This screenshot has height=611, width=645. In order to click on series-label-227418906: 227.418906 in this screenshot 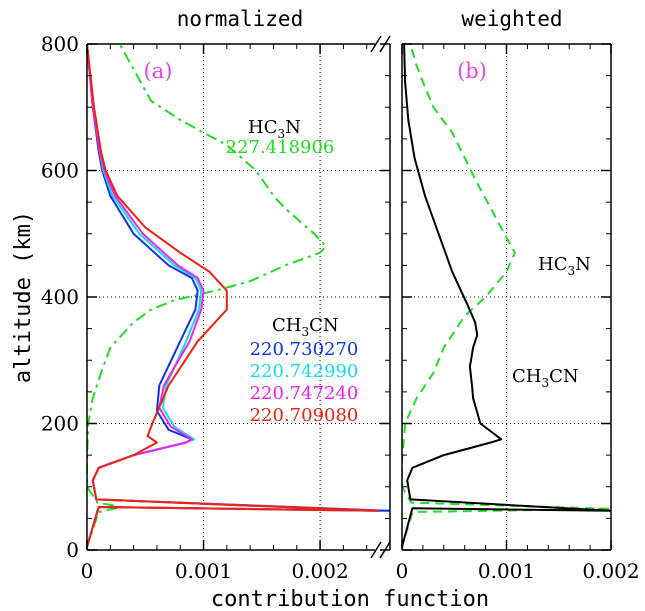, I will do `click(280, 147)`.